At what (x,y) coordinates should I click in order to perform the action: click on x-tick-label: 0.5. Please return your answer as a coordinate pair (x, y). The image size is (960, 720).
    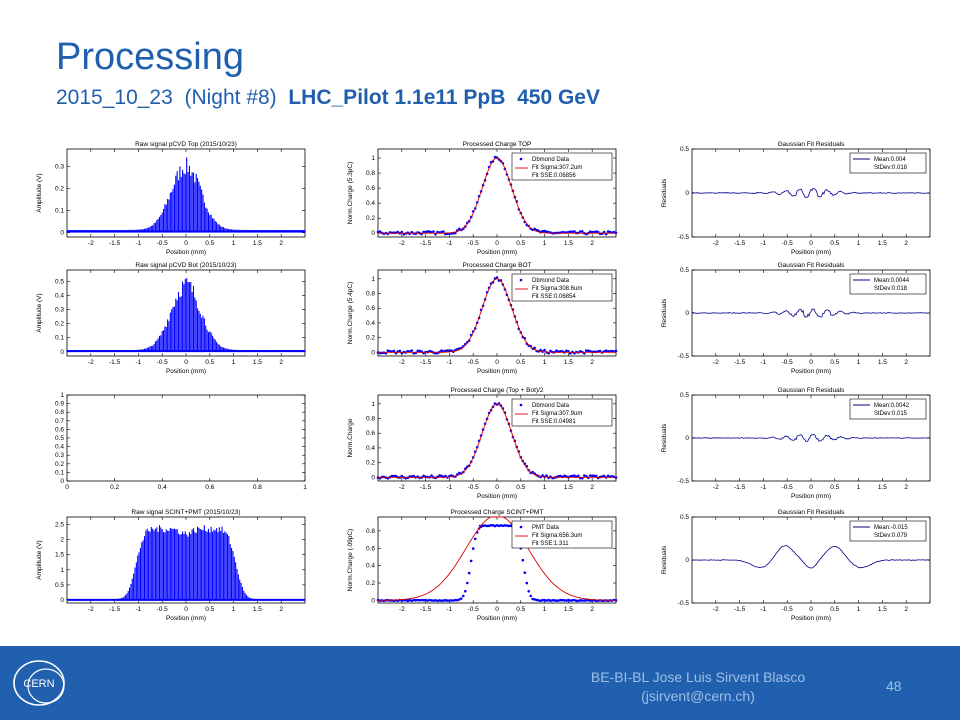
    Looking at the image, I should click on (209, 243).